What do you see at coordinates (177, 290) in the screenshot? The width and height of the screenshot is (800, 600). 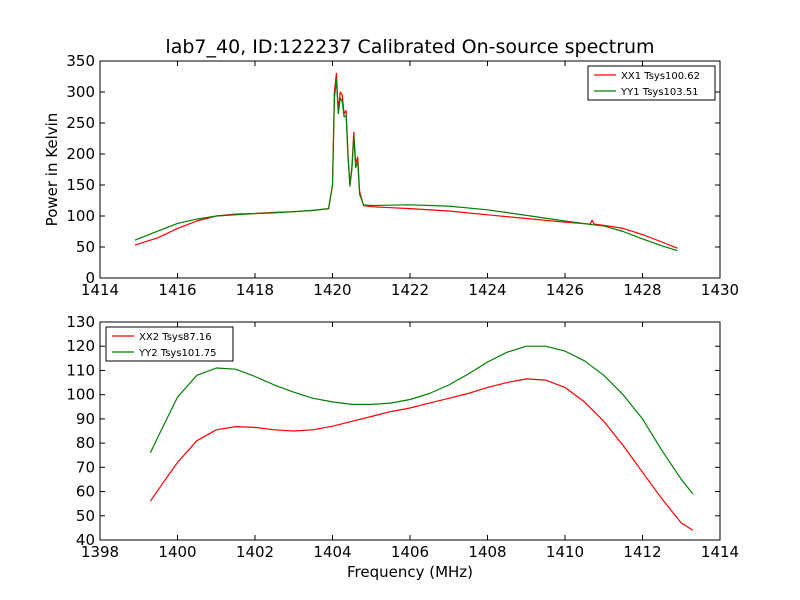 I see `x-tick-label: 1416` at bounding box center [177, 290].